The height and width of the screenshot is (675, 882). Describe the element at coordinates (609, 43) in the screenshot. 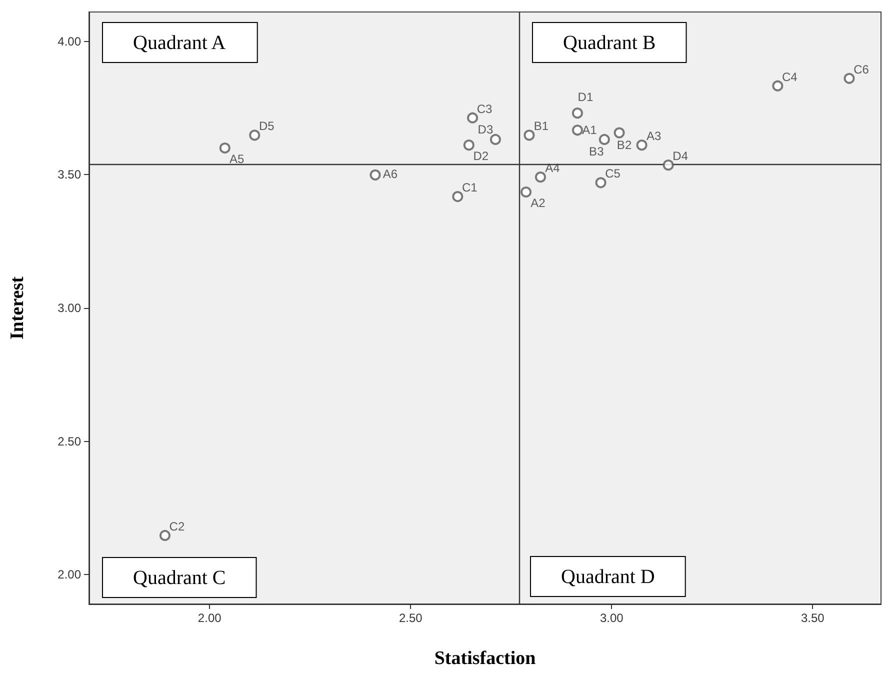

I see `annotation: Quadrant B` at that location.